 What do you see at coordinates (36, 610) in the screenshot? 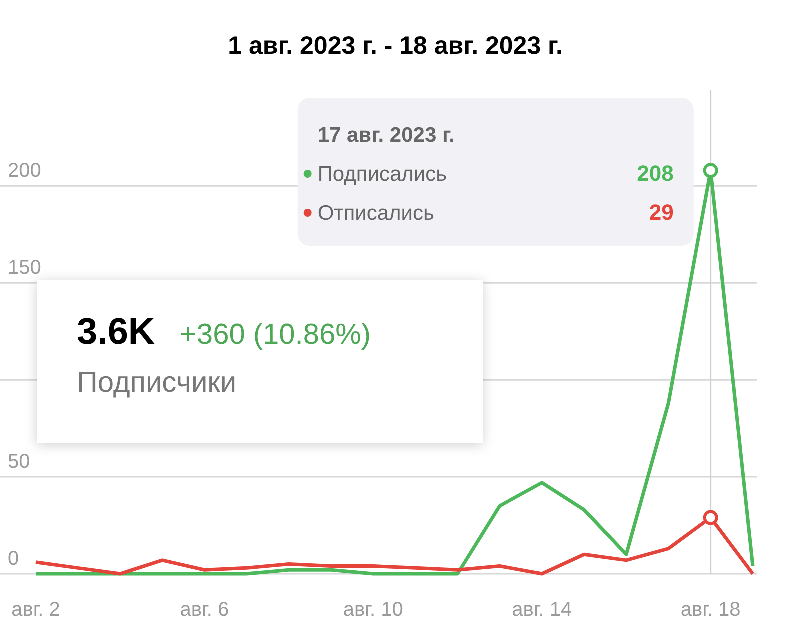
I see `x-tick-label: авг. 2` at bounding box center [36, 610].